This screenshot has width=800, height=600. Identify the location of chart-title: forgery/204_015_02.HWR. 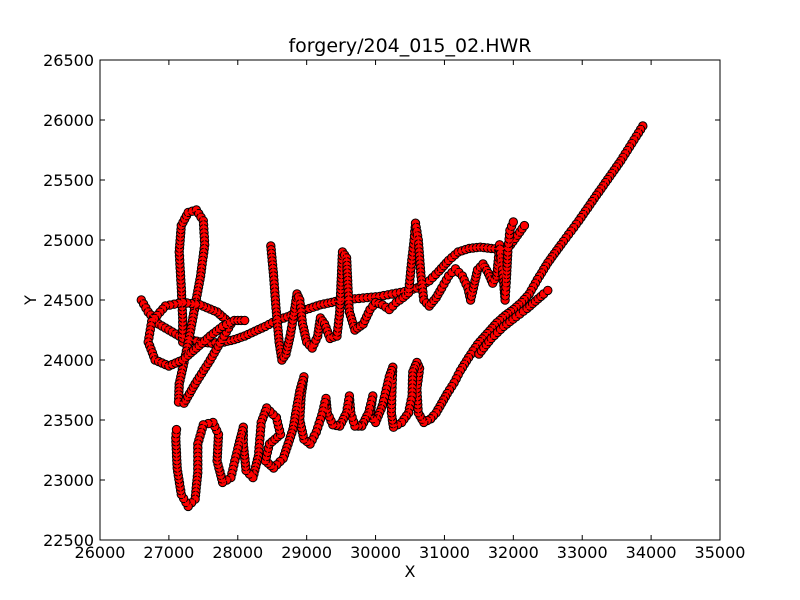
(409, 46).